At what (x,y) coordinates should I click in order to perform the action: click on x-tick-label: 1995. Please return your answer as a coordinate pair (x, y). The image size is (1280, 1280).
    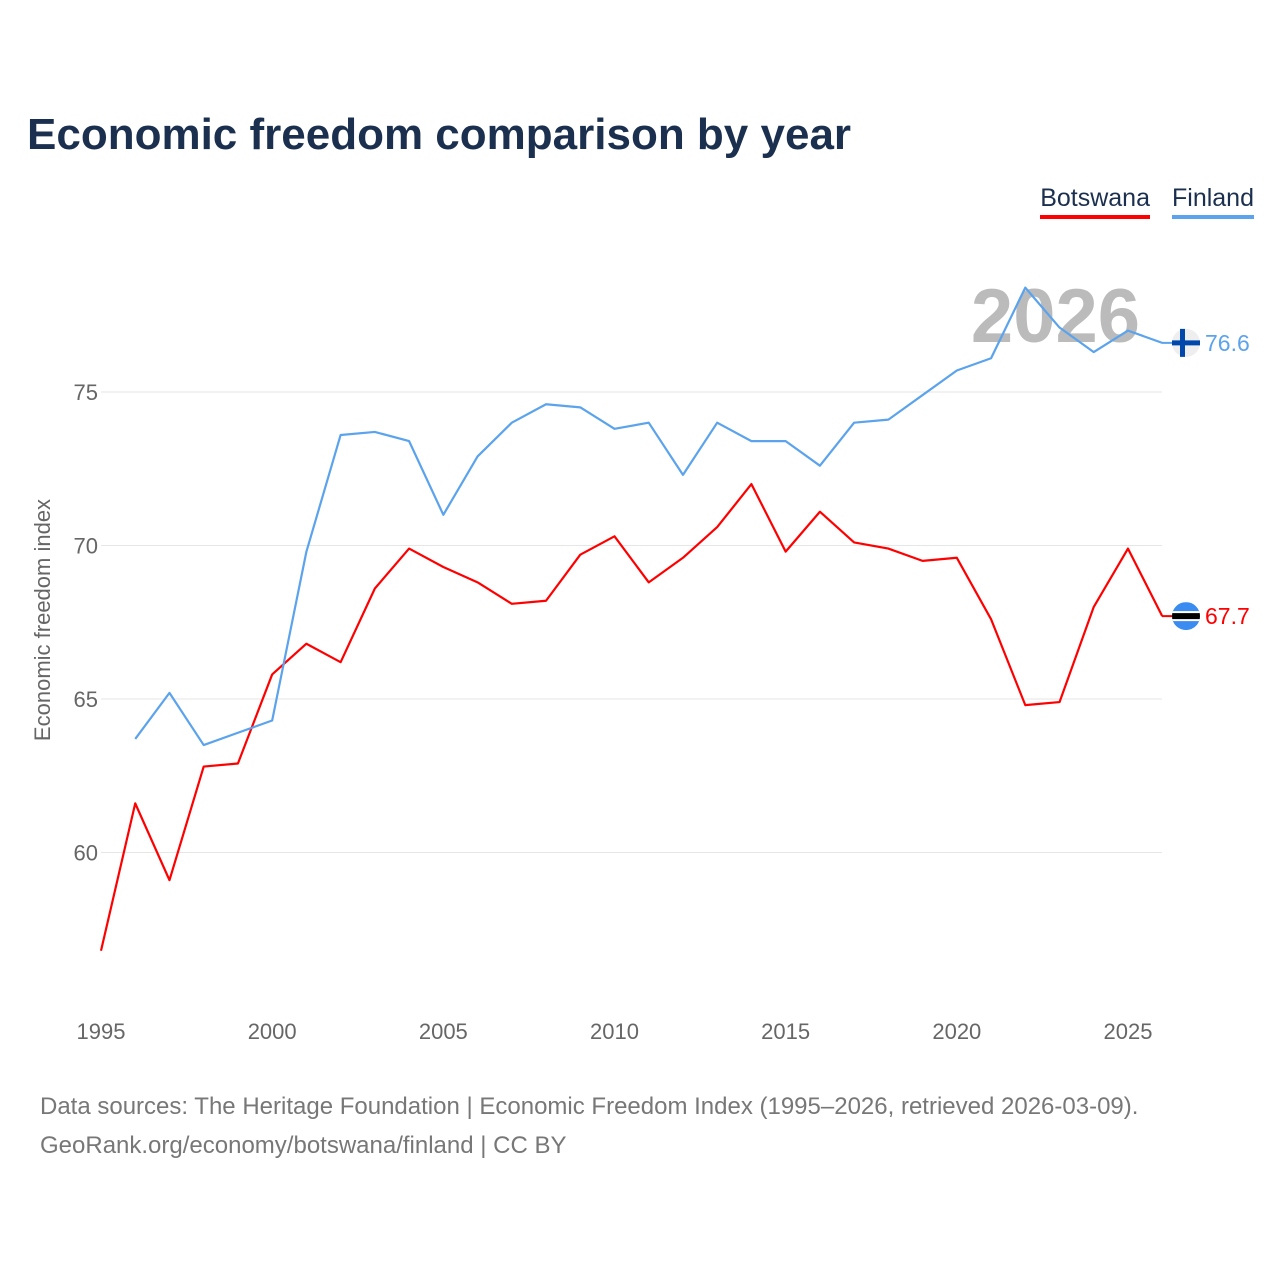
    Looking at the image, I should click on (101, 1031).